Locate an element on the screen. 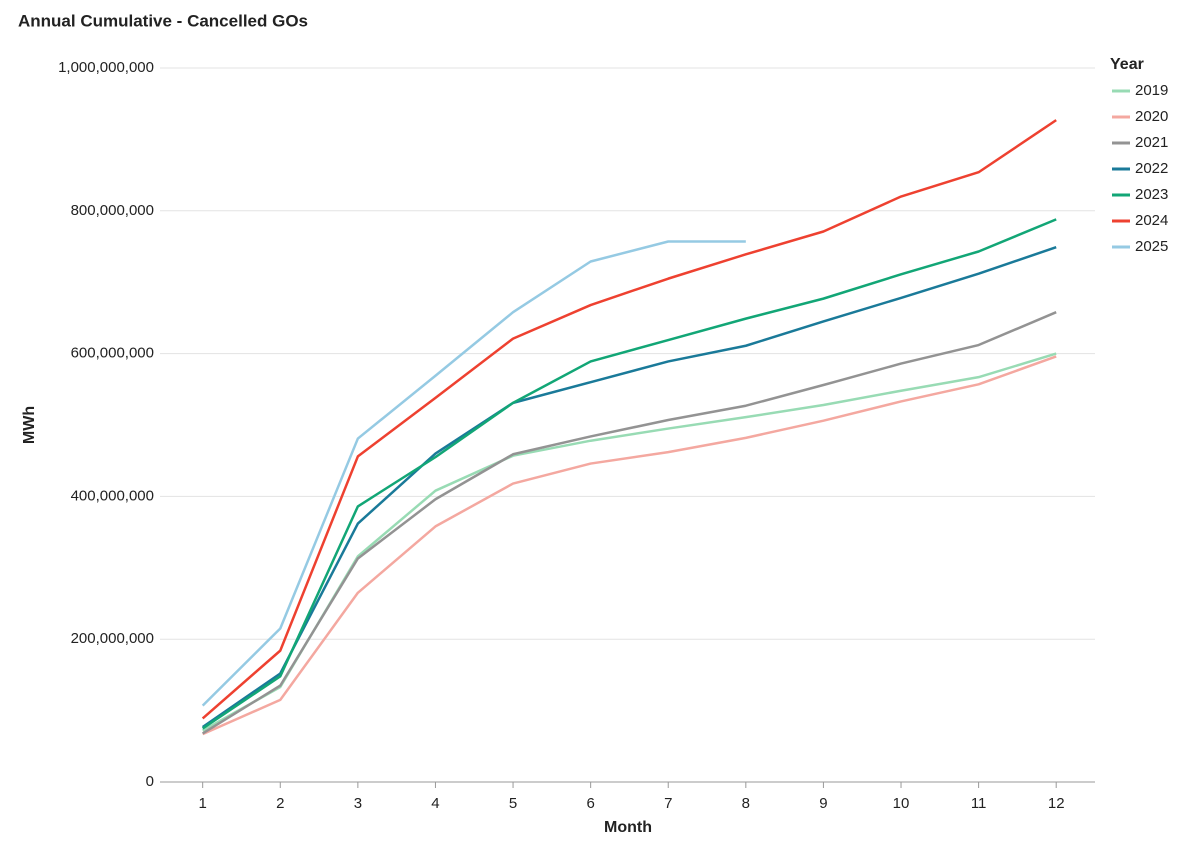  y-axis-label: MWh is located at coordinates (29, 425).